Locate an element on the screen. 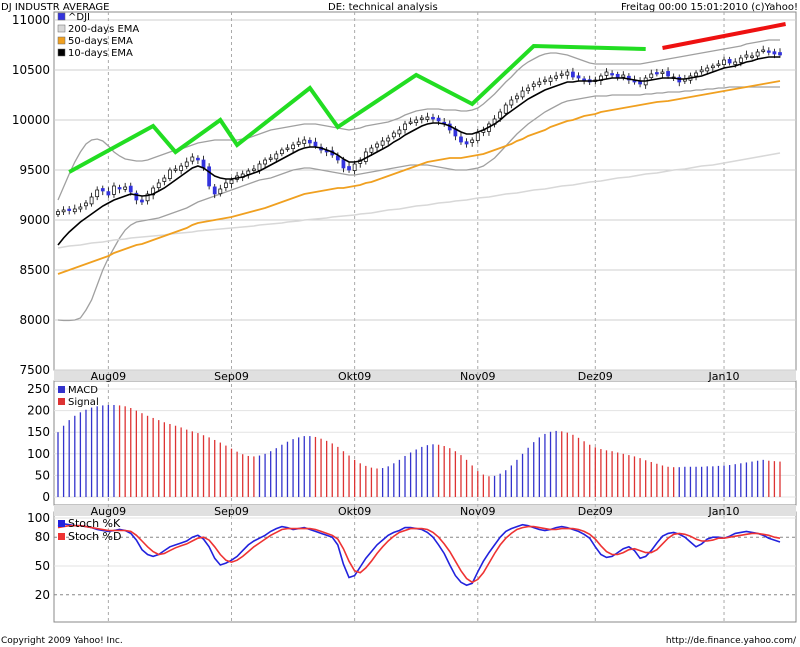 This screenshot has width=800, height=647. macd-tick-label: 50 is located at coordinates (42, 475).